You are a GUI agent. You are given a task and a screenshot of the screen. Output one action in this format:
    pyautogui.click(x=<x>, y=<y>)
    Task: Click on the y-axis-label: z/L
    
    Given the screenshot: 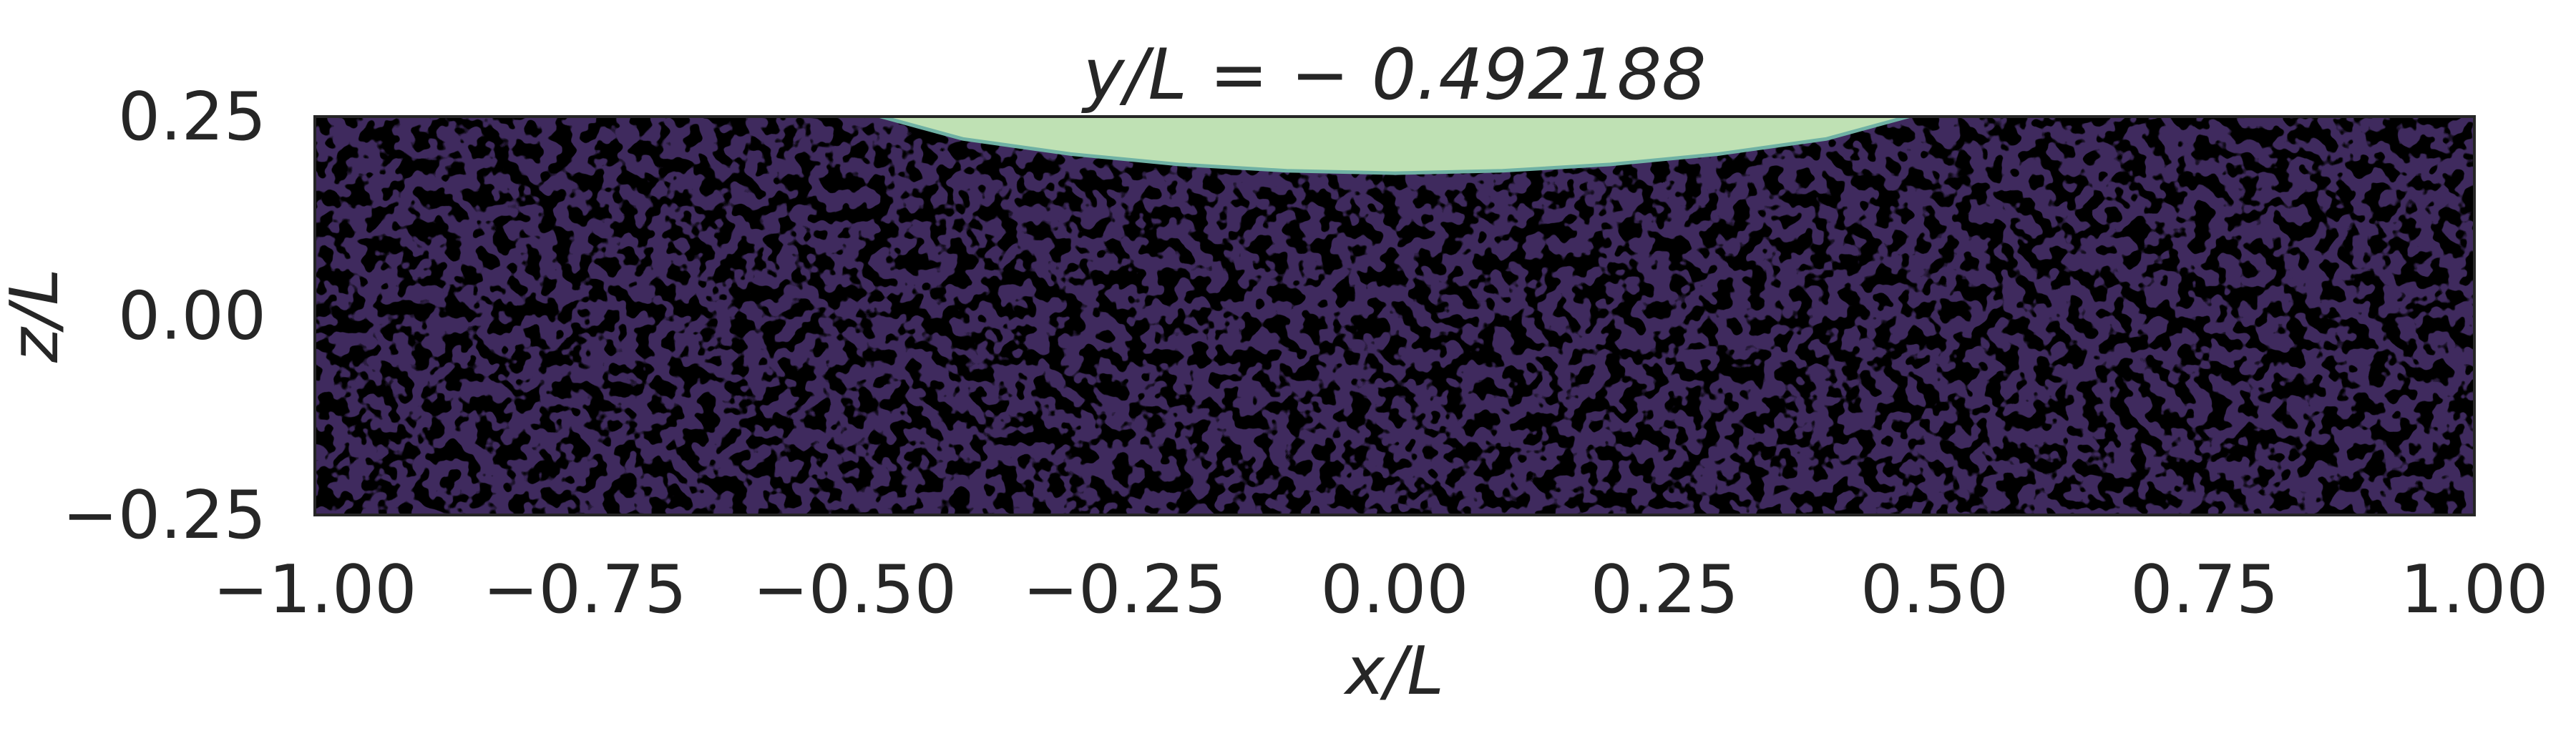 What is the action you would take?
    pyautogui.click(x=36, y=315)
    